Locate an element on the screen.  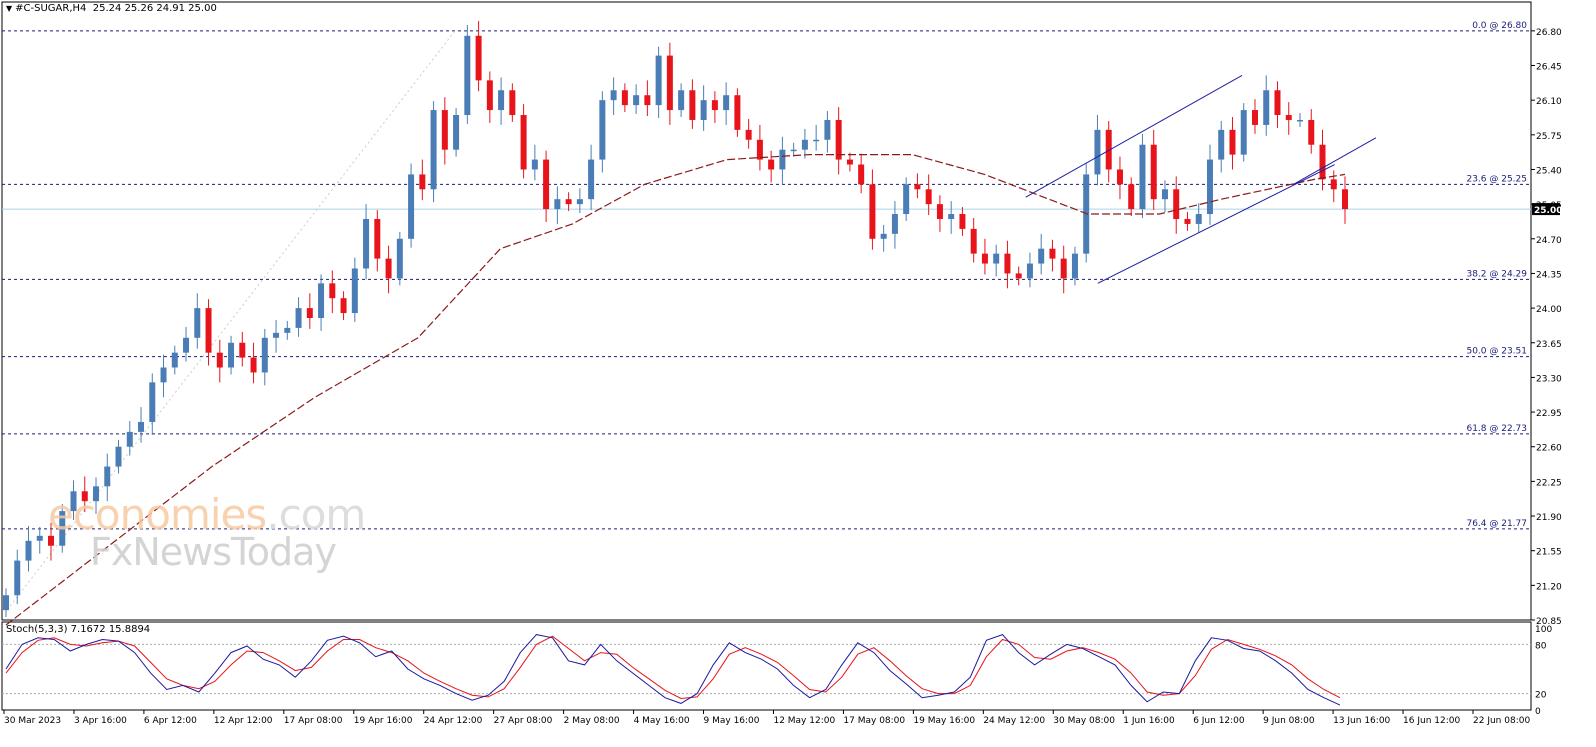
time-tick-label: 30 Mar 2023 is located at coordinates (32, 721).